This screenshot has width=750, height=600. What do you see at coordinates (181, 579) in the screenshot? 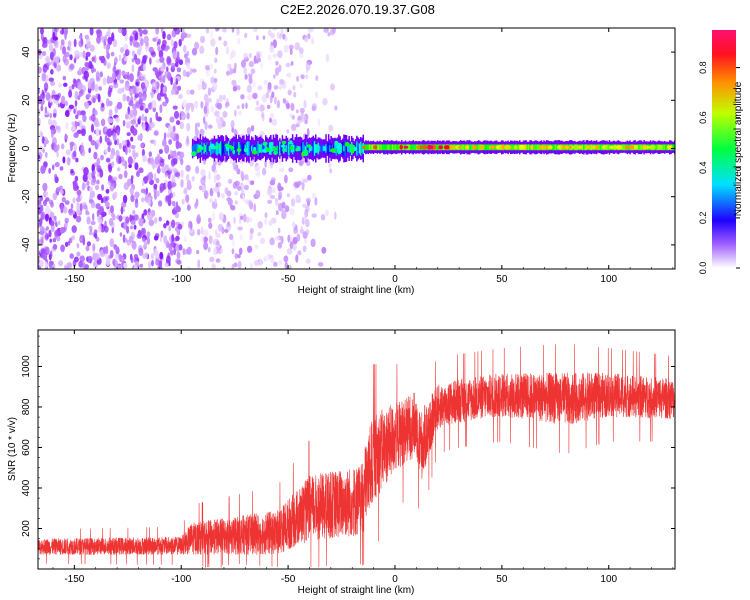
I see `x-tick-label: -100` at bounding box center [181, 579].